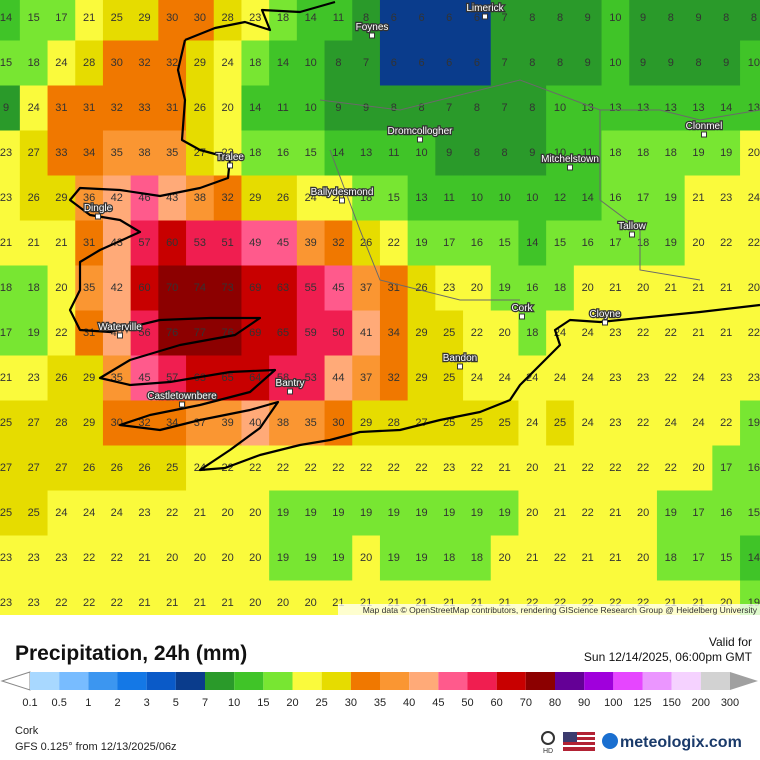 The width and height of the screenshot is (760, 760). I want to click on cell-value: 50, so click(338, 333).